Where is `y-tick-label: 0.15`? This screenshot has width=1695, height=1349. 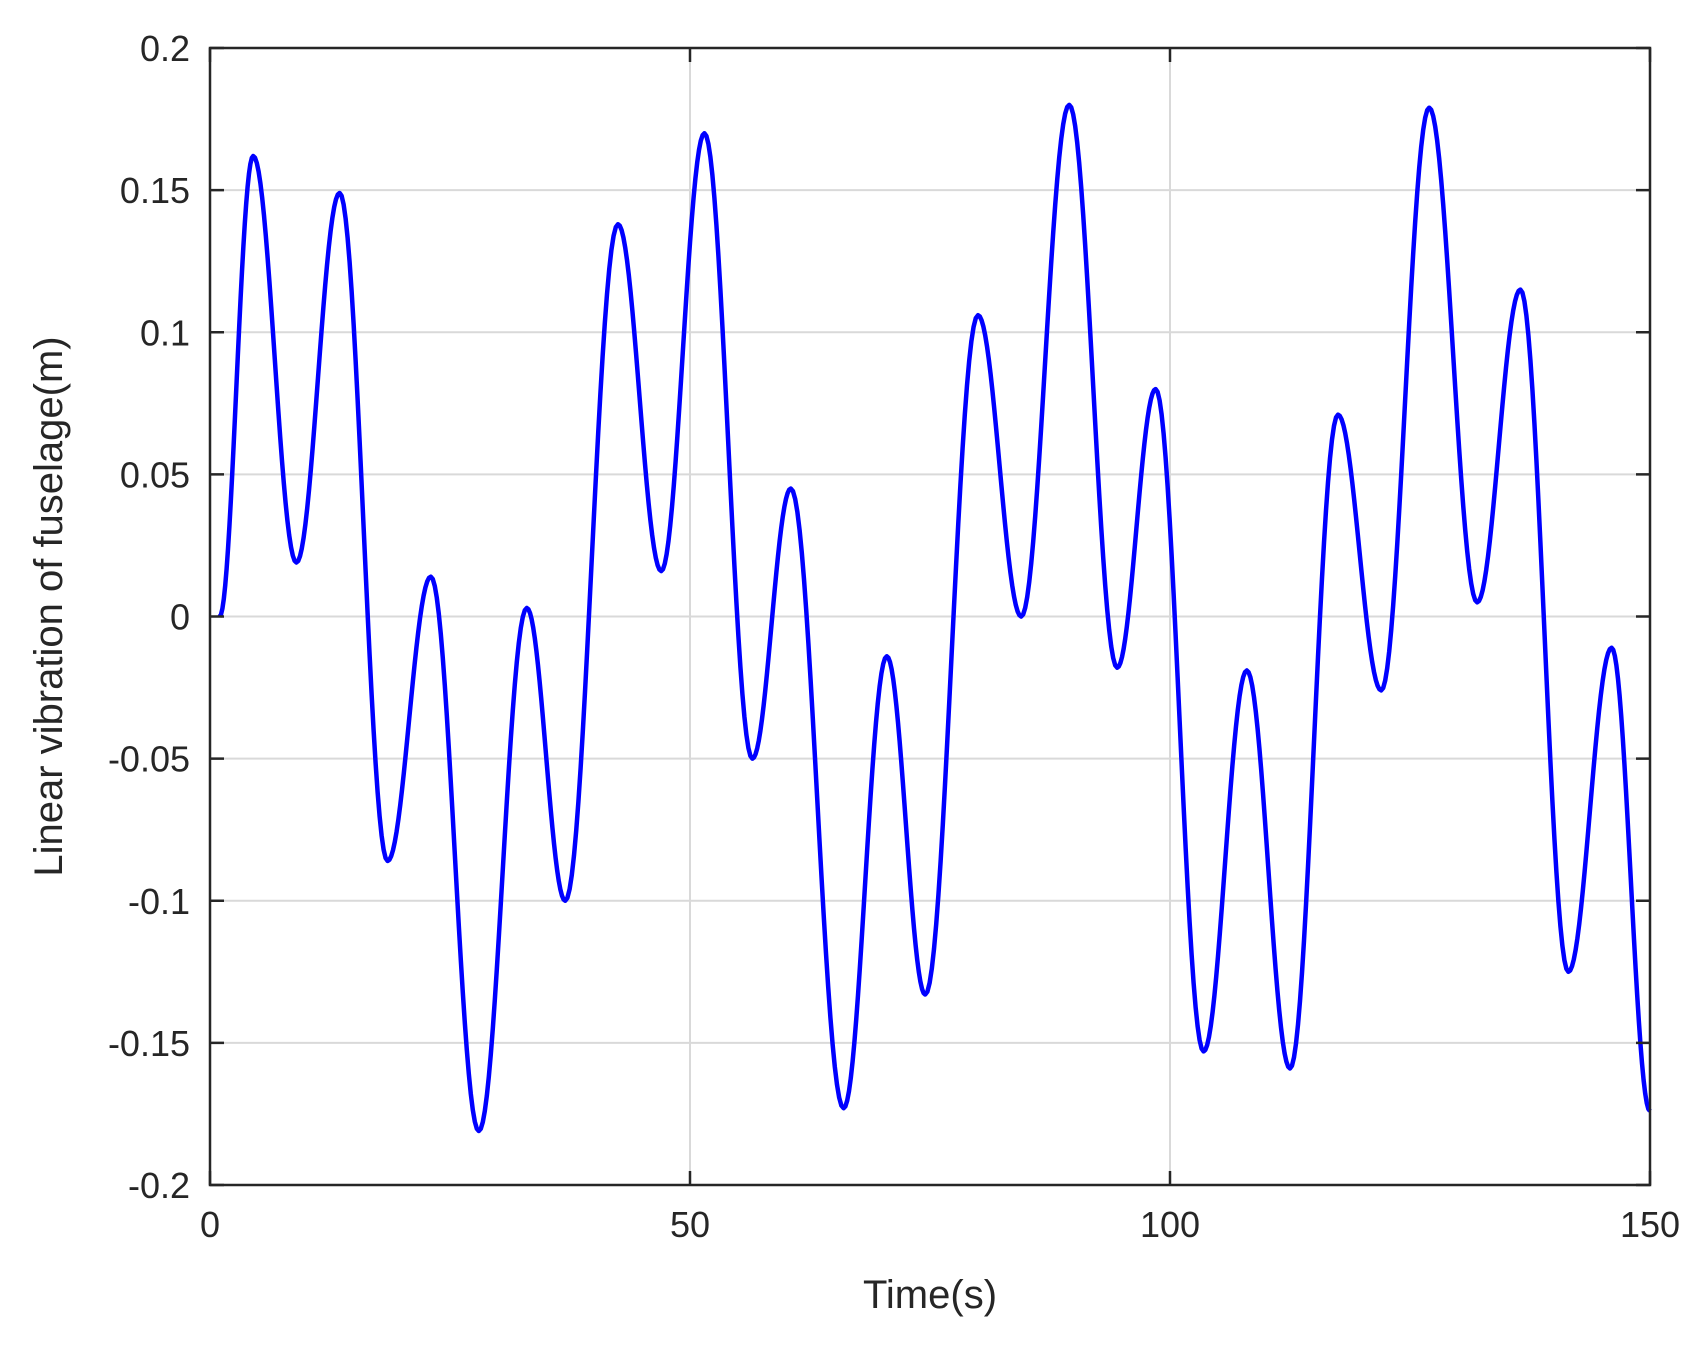 y-tick-label: 0.15 is located at coordinates (155, 190).